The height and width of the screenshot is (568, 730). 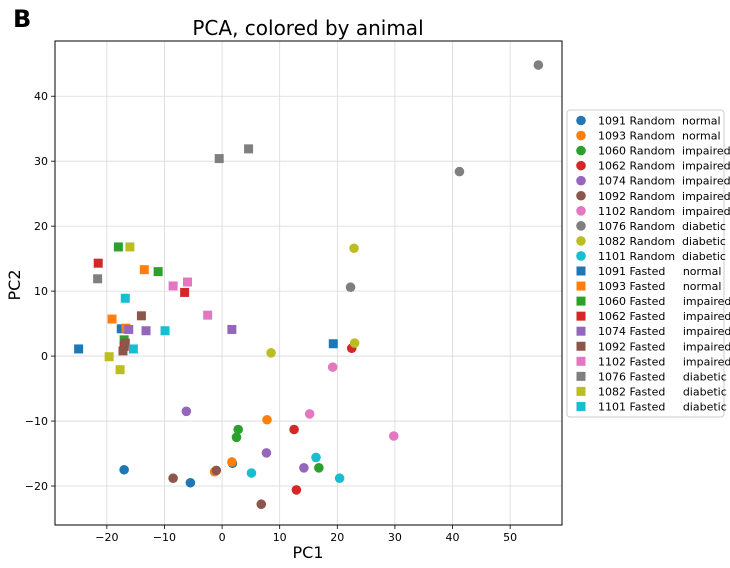 I want to click on legend-label: 1091 Fasted normal, so click(x=659, y=271).